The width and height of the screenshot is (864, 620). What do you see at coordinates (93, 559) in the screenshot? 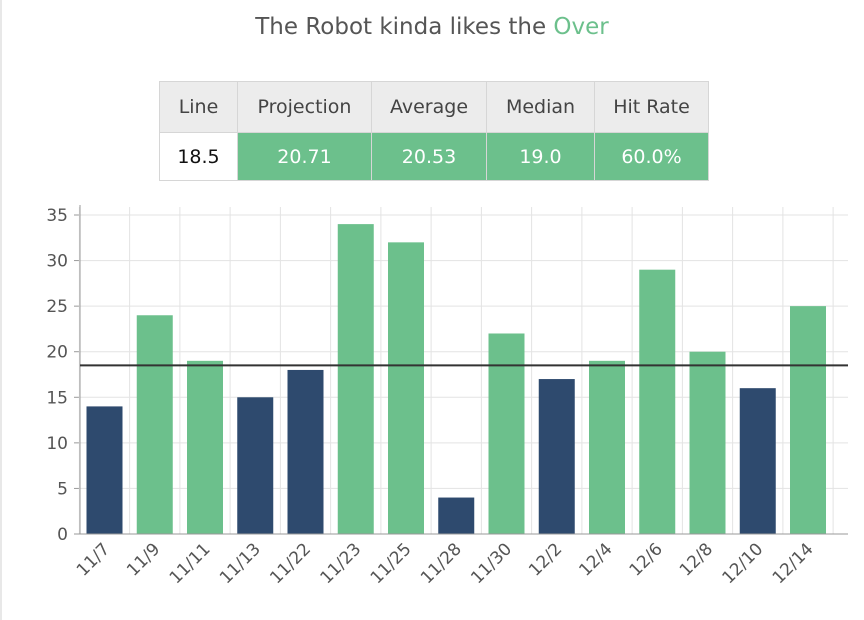
I see `x-tick-label: 11/7` at bounding box center [93, 559].